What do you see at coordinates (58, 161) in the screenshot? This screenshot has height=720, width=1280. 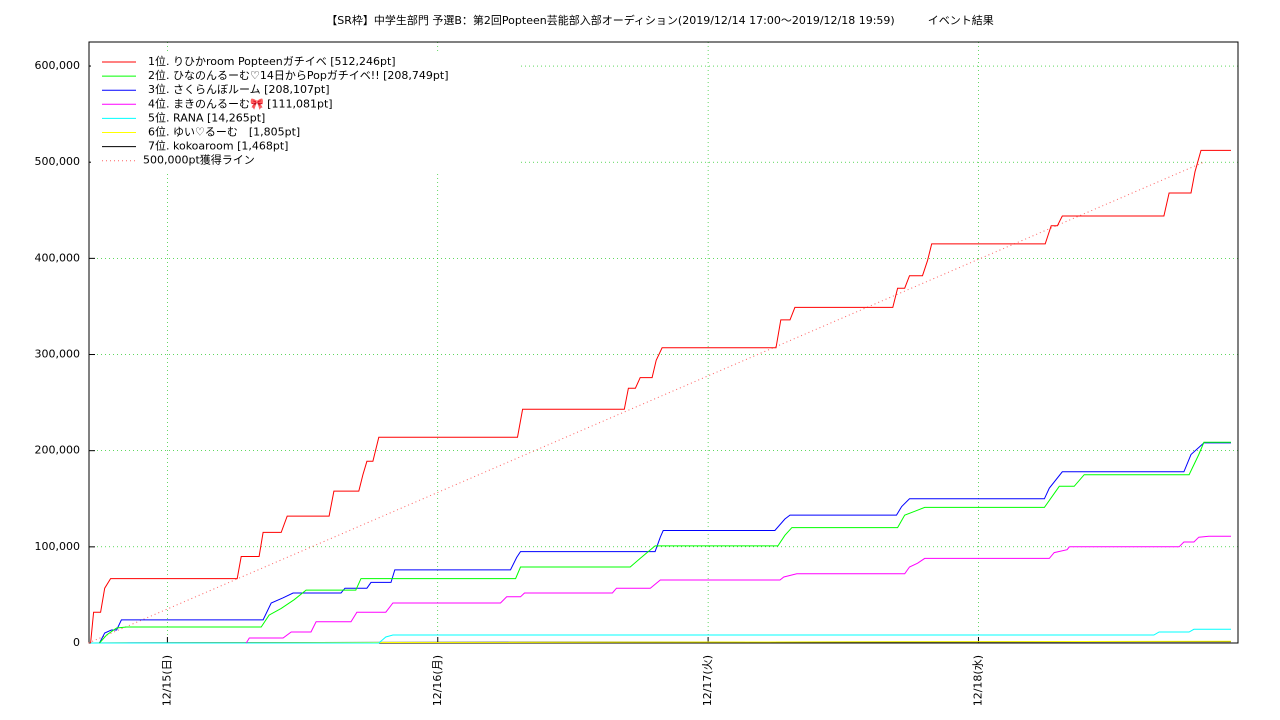 I see `y-tick-label: 500,000` at bounding box center [58, 161].